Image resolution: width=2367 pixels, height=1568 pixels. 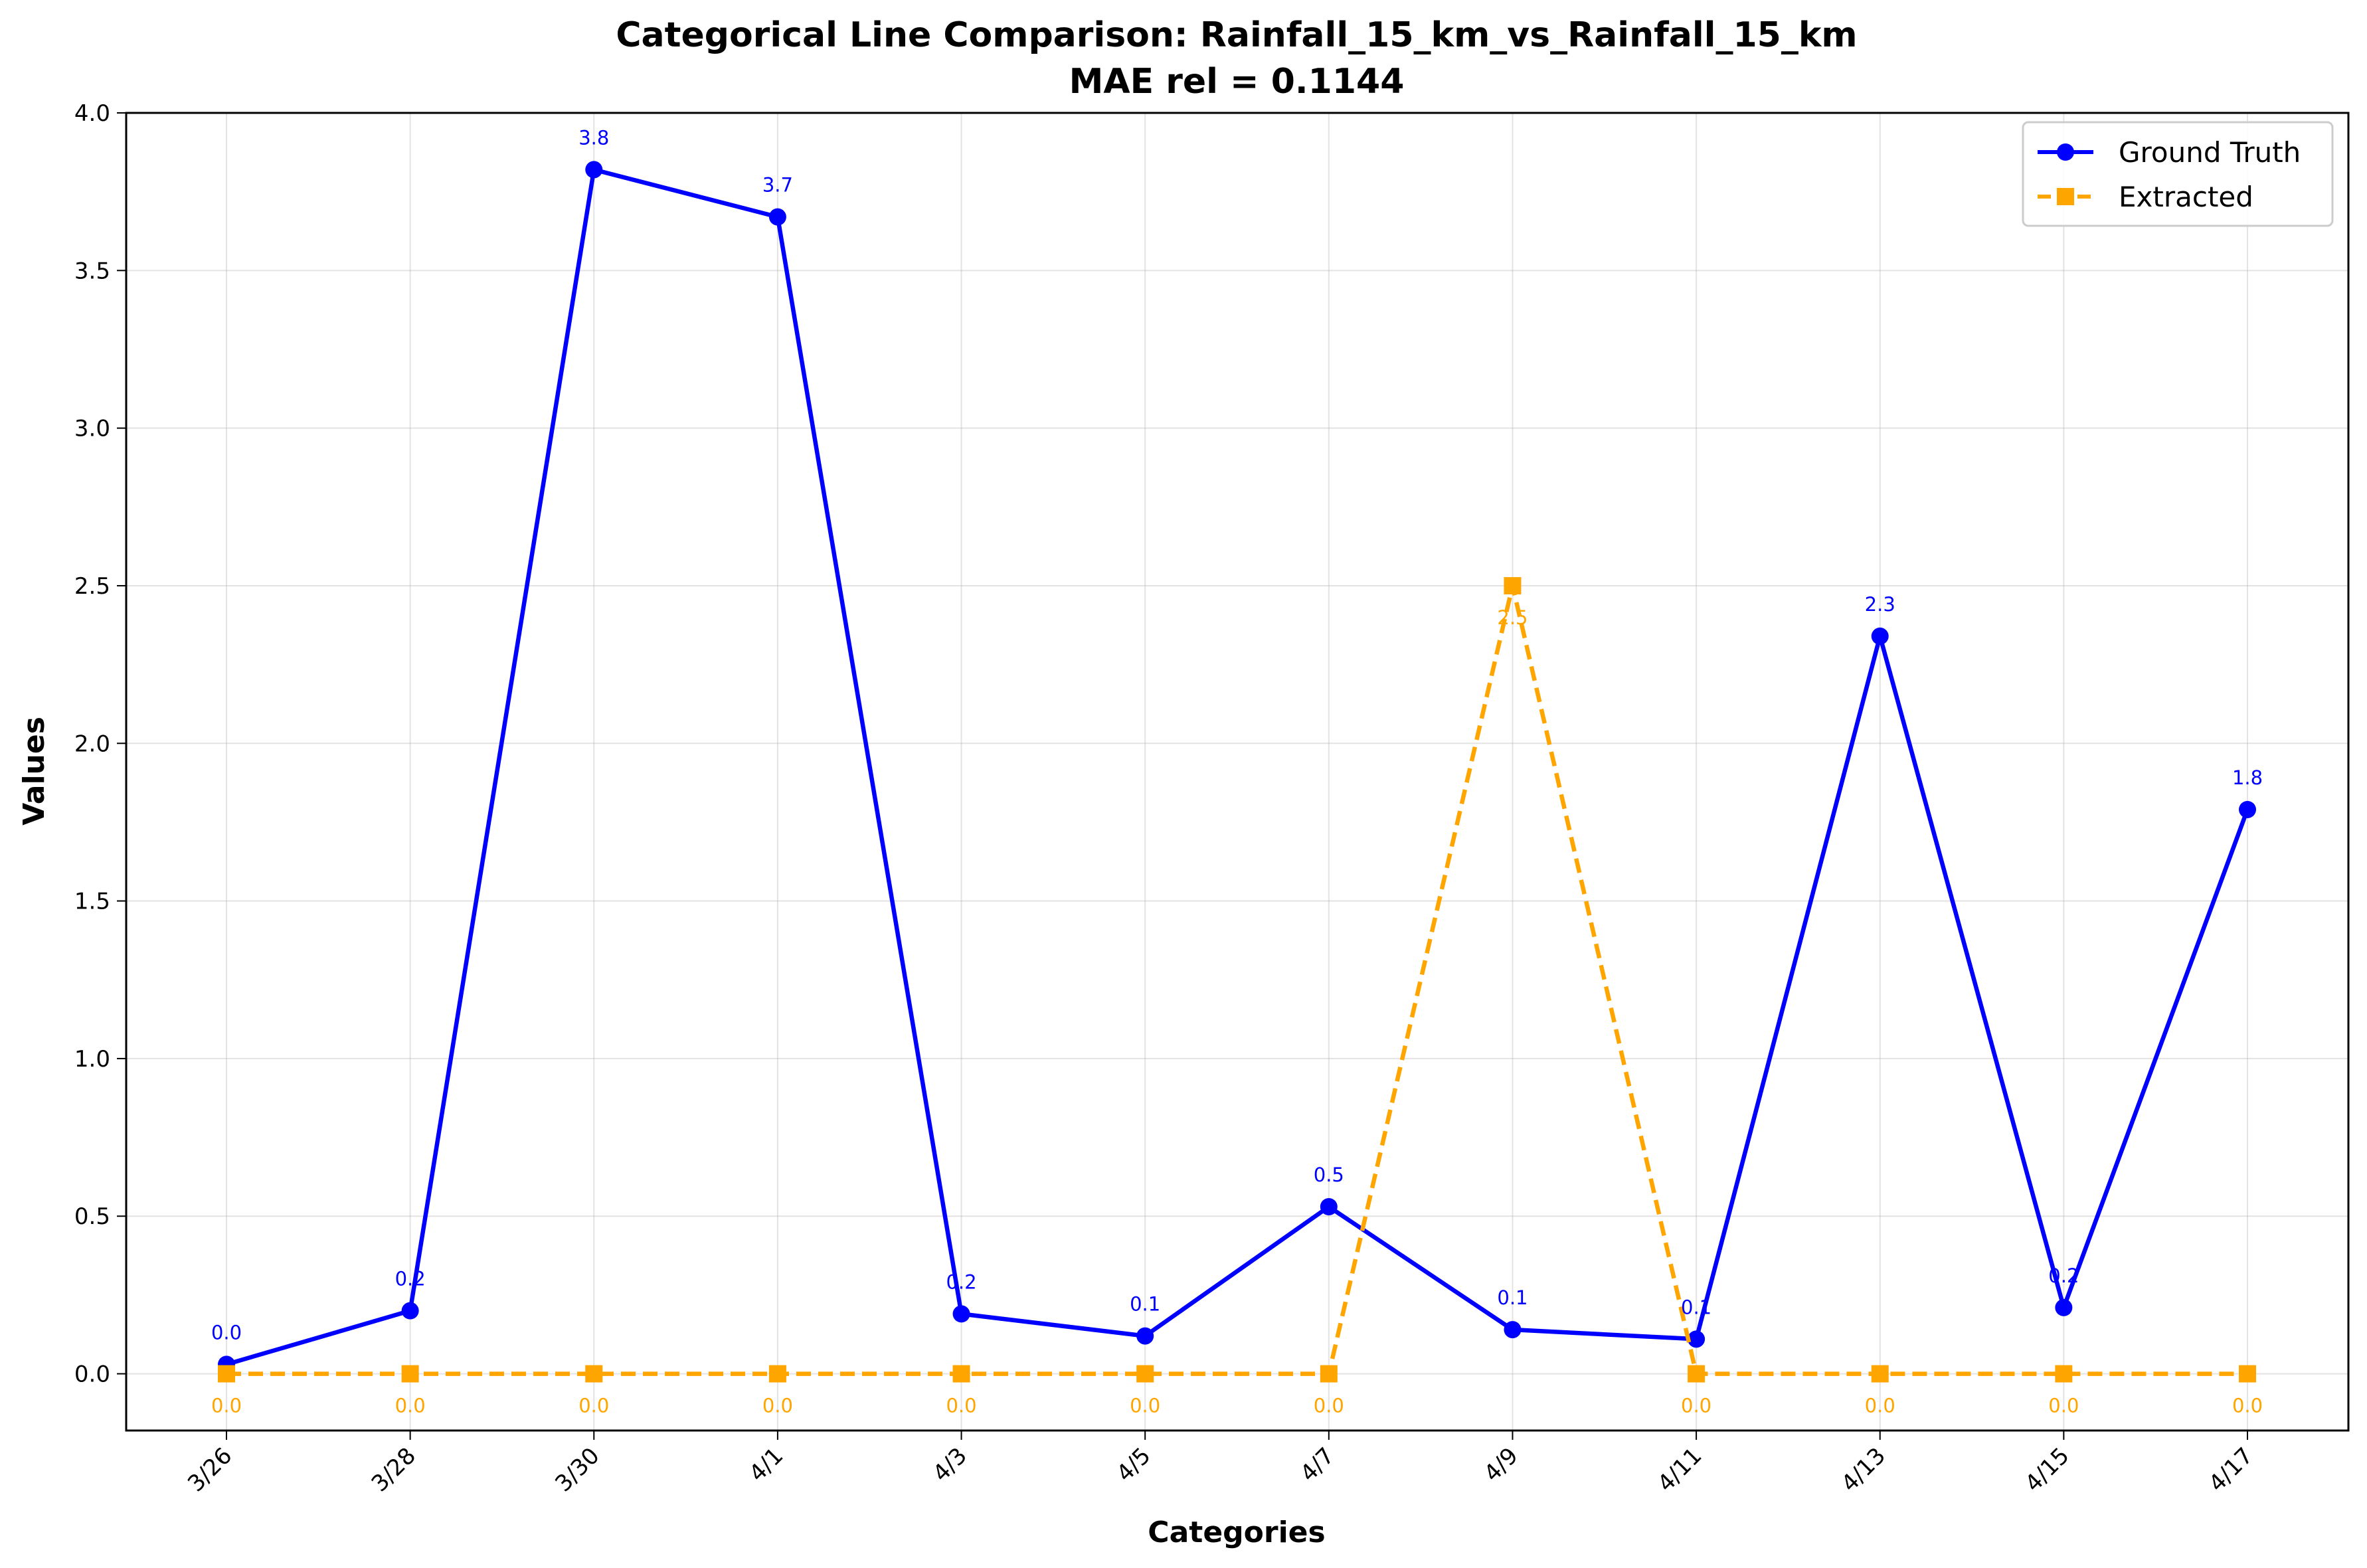 What do you see at coordinates (1512, 617) in the screenshot?
I see `data-label-extracted: 2.5` at bounding box center [1512, 617].